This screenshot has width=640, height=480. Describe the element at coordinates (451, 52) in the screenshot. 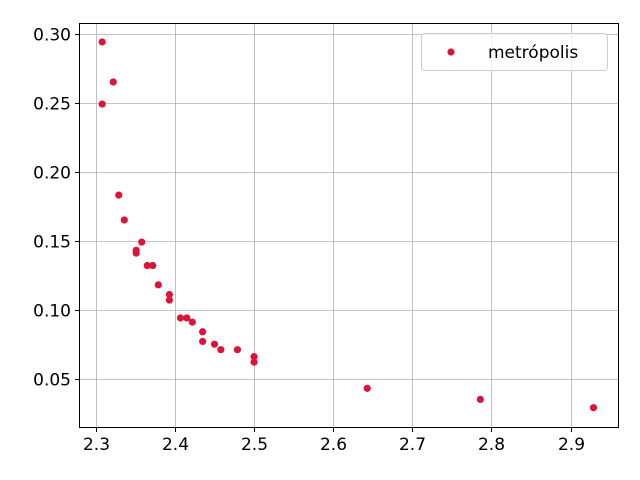

I see `legend-marker` at that location.